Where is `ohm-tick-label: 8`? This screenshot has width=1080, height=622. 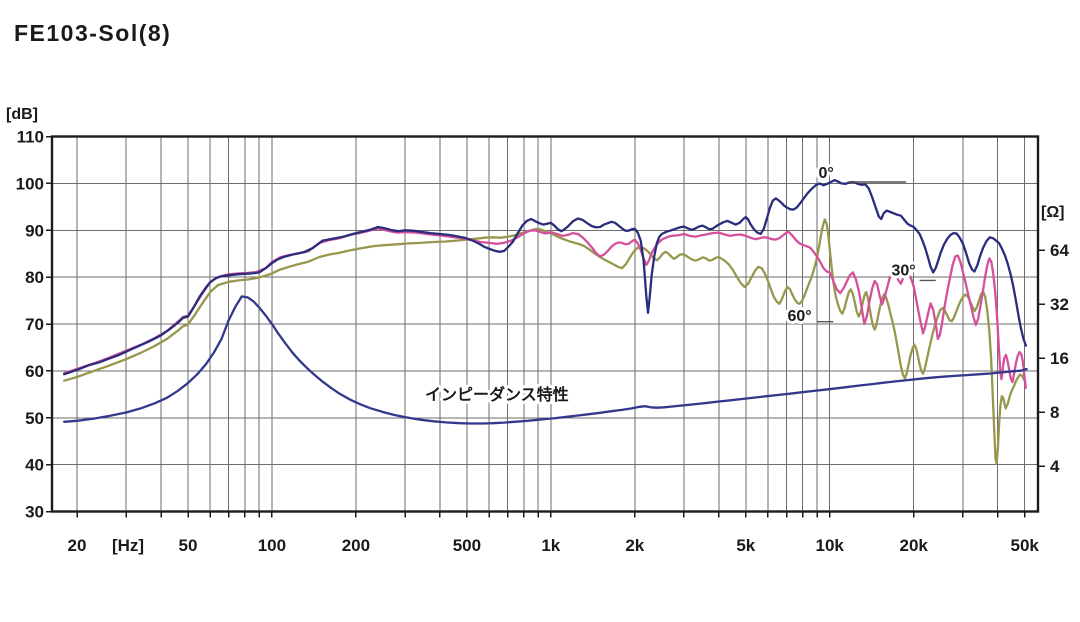
ohm-tick-label: 8 is located at coordinates (1054, 412).